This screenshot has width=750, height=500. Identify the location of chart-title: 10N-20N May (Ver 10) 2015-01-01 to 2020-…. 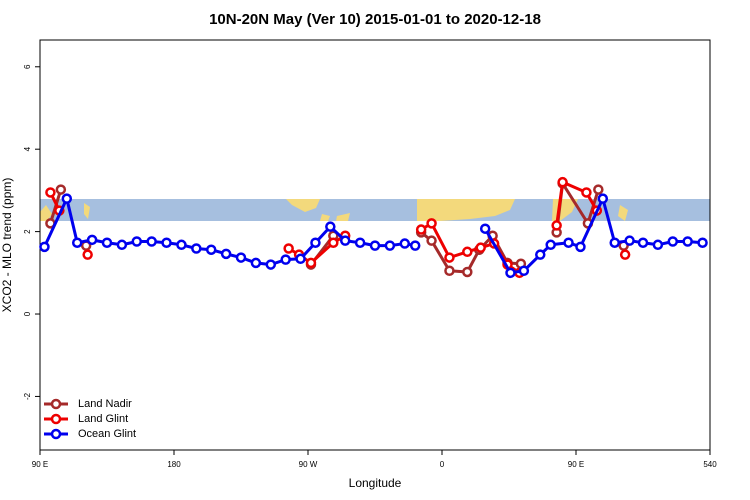
(375, 19).